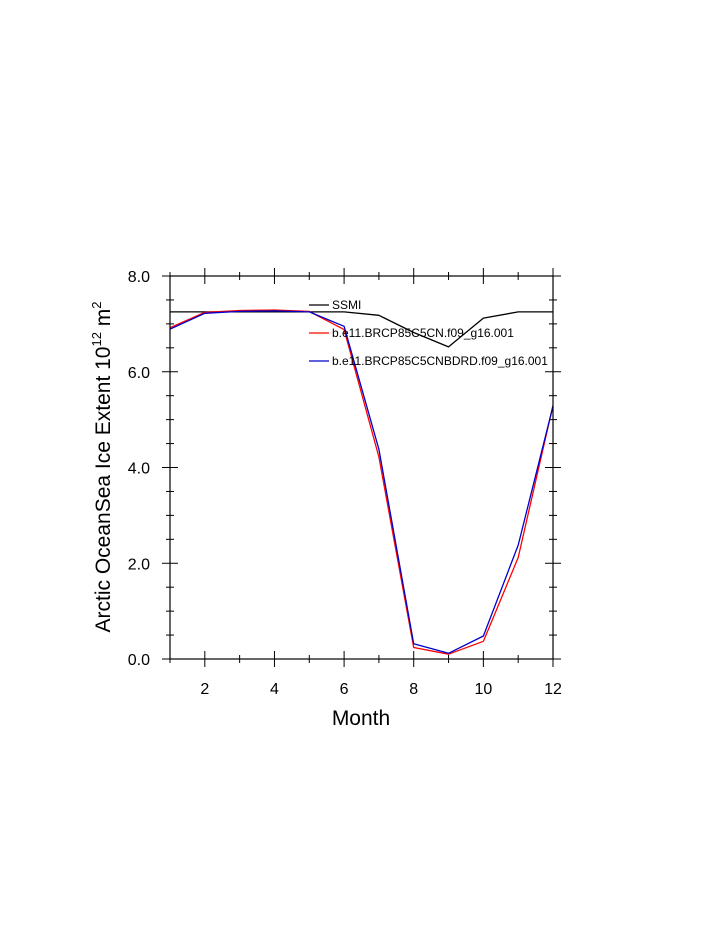  Describe the element at coordinates (361, 718) in the screenshot. I see `x-axis-title: Month` at that location.